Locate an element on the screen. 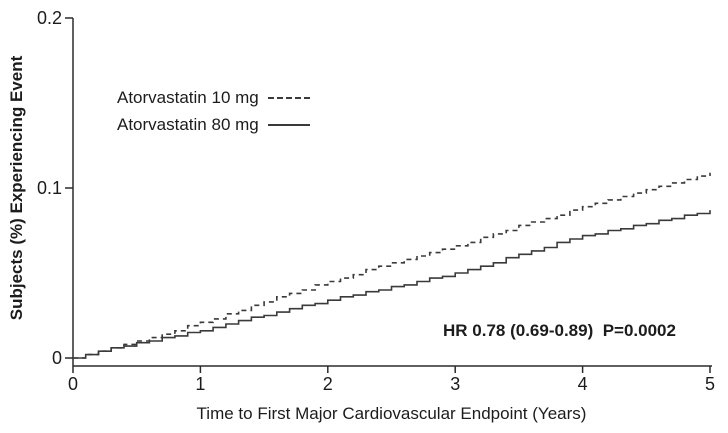  dashed-line-sample-icon is located at coordinates (288, 97).